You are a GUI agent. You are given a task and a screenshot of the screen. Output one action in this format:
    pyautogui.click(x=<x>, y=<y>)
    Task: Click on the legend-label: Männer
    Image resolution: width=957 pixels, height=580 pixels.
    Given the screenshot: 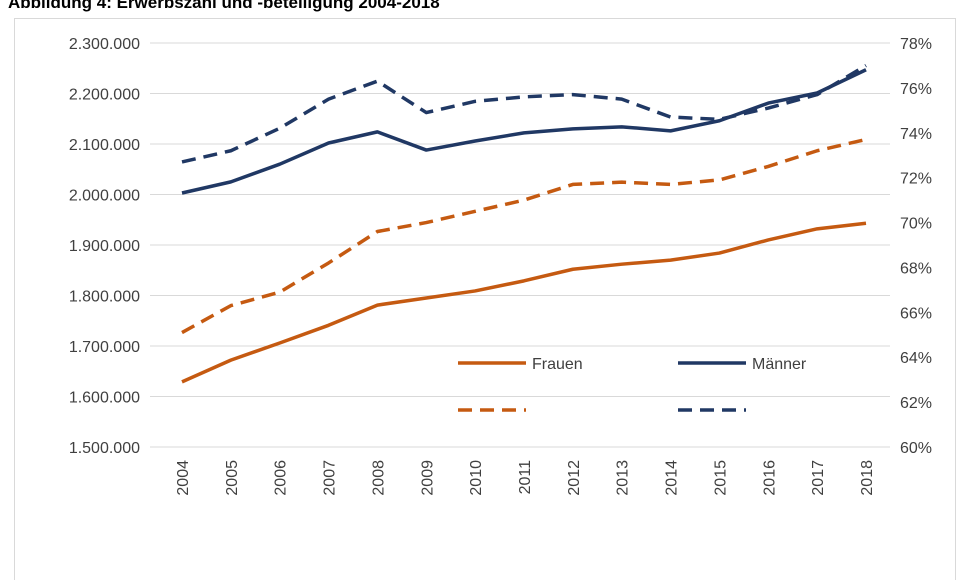 What is the action you would take?
    pyautogui.click(x=779, y=364)
    